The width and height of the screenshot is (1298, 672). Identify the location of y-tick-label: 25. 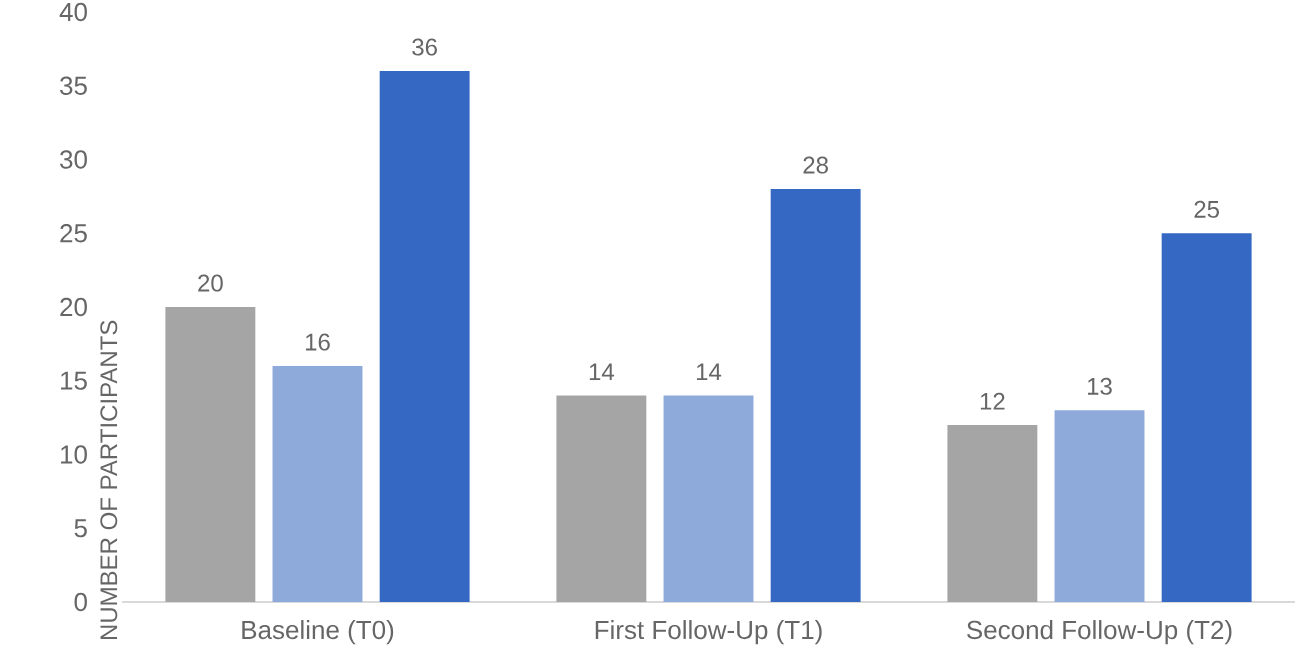
(73, 233).